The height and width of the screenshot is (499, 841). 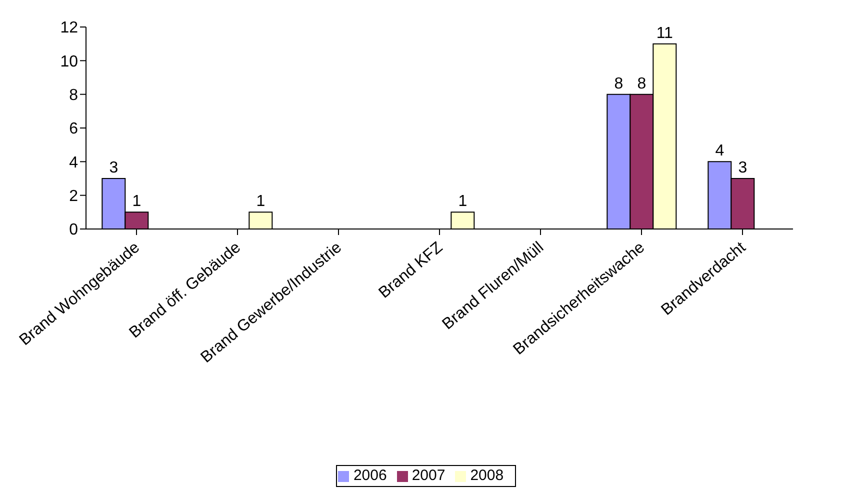 What do you see at coordinates (73, 197) in the screenshot?
I see `y-tick-label: 2` at bounding box center [73, 197].